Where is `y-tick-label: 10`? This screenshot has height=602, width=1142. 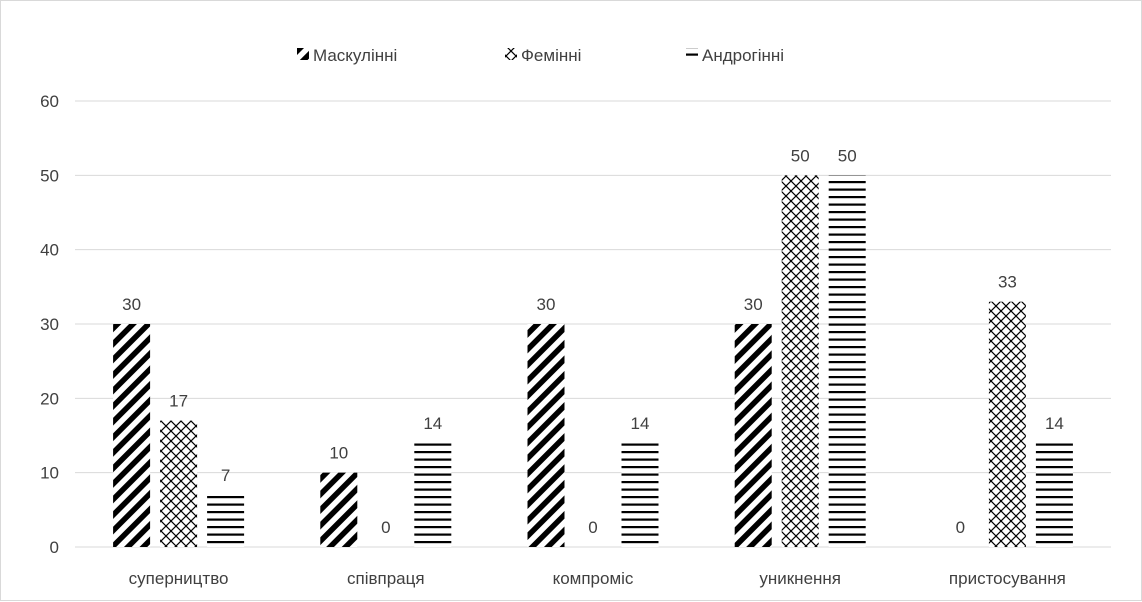 y-tick-label: 10 is located at coordinates (49, 473).